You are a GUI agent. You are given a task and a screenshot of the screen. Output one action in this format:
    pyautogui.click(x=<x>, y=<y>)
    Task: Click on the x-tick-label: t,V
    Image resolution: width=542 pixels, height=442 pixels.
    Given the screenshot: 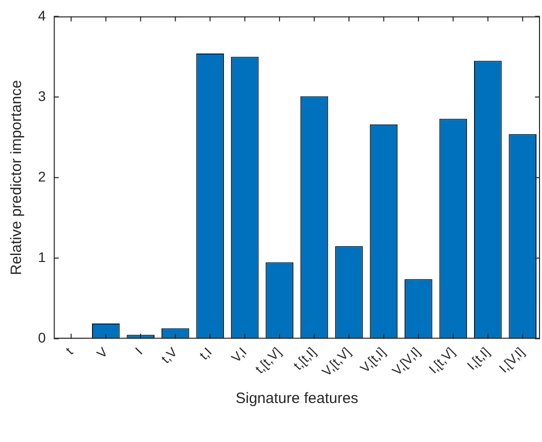 What is the action you would take?
    pyautogui.click(x=169, y=355)
    